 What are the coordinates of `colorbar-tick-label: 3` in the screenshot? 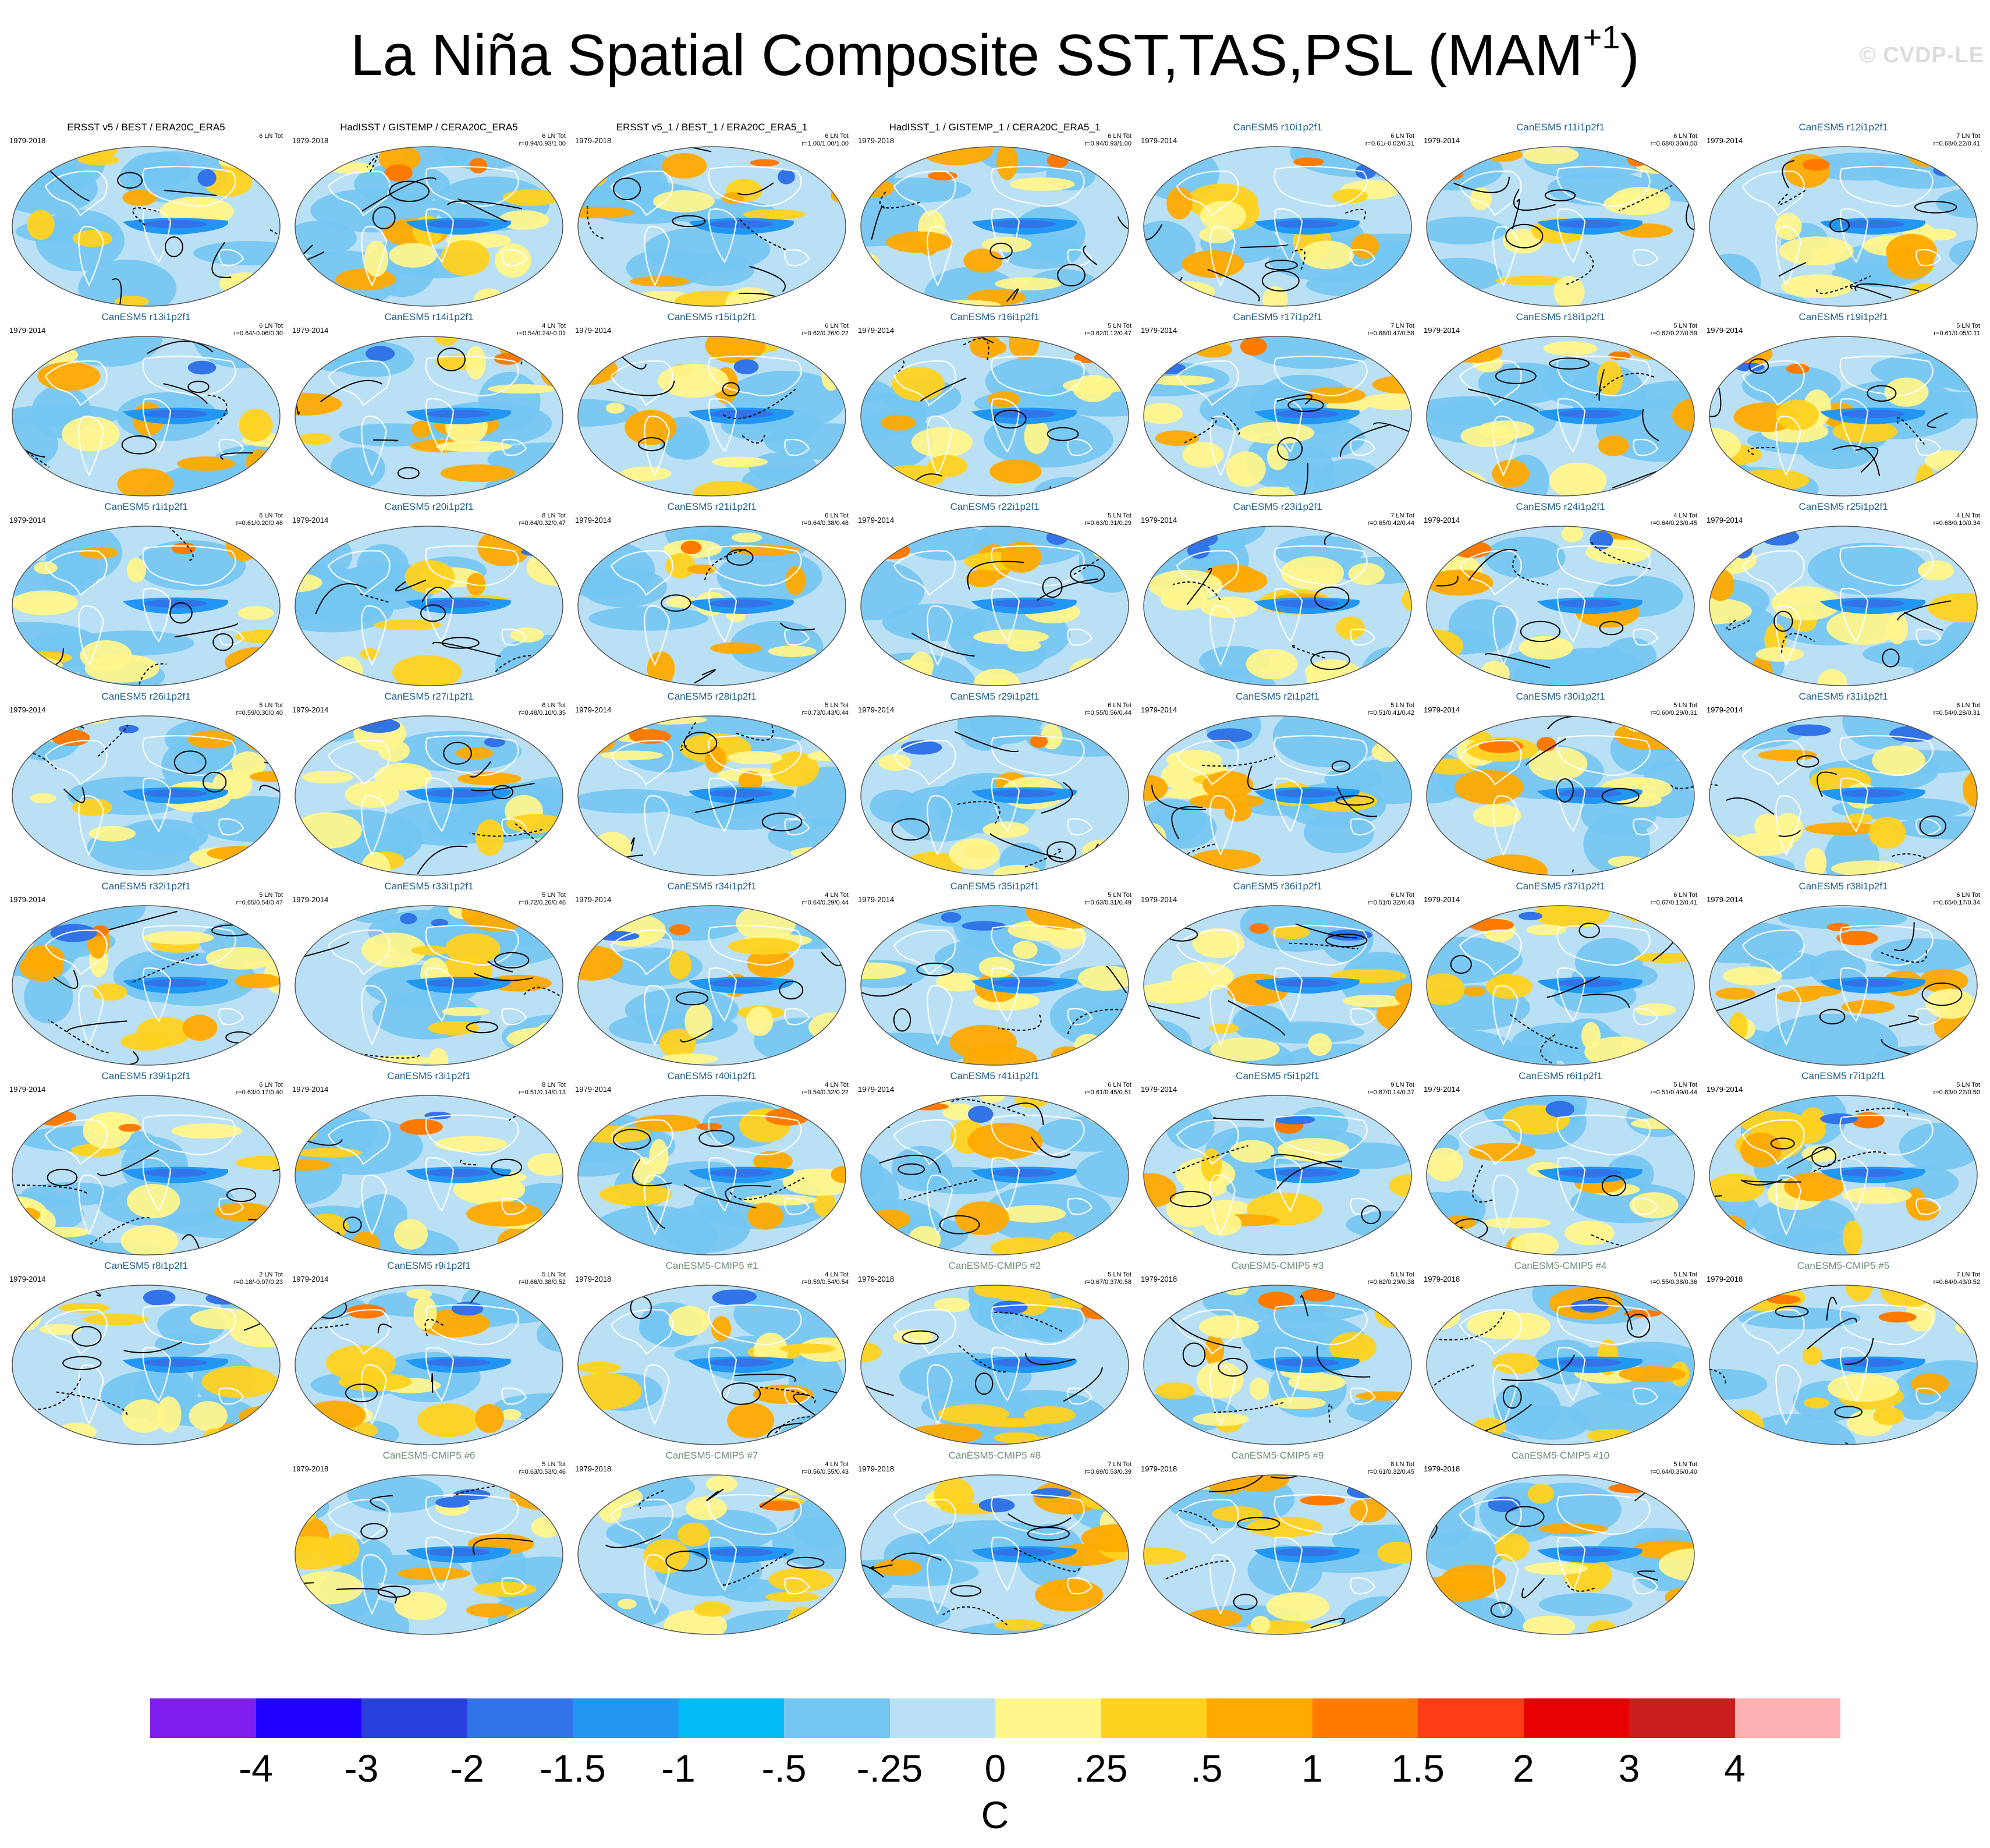 It's located at (1629, 1768).